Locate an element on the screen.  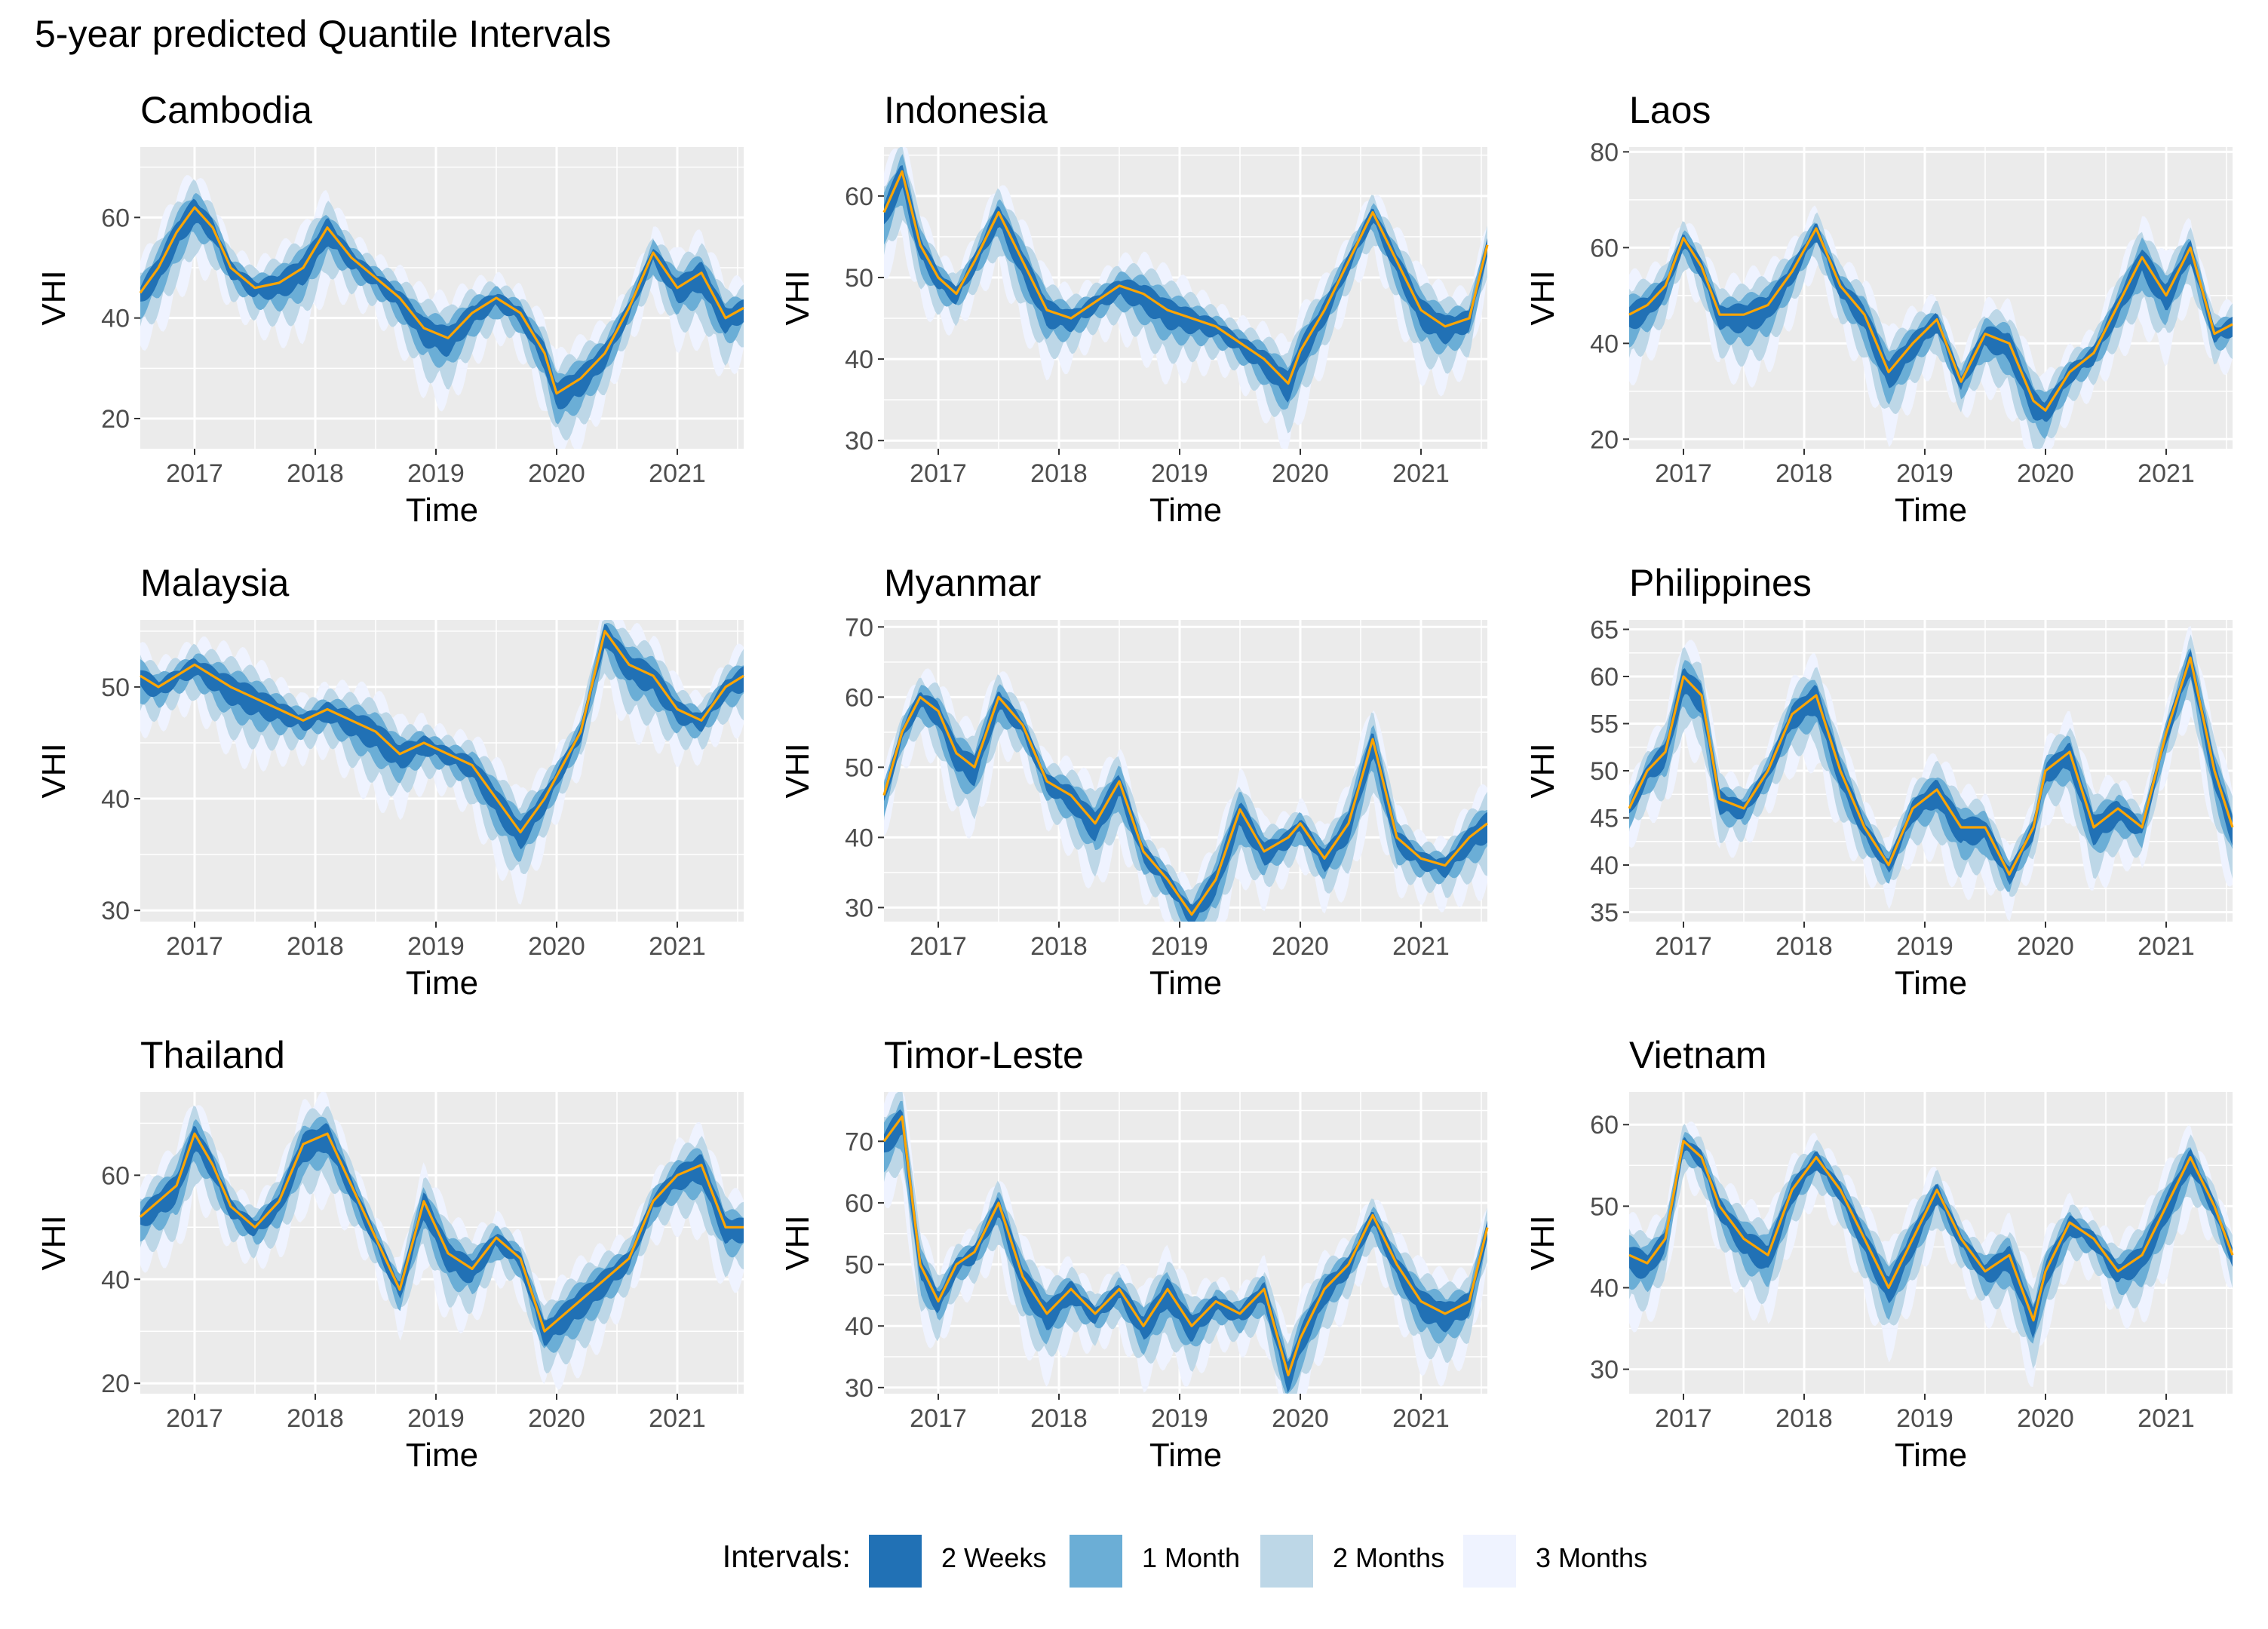
legend-swatch-1-month is located at coordinates (1096, 1561).